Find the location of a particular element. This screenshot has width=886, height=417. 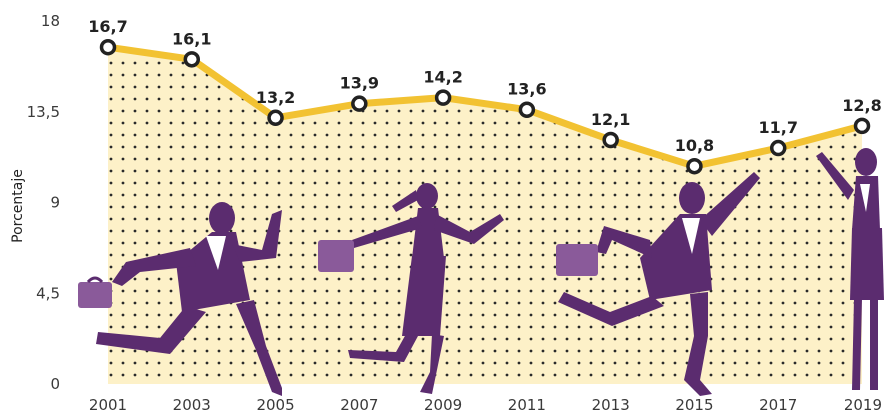

data-label: 16,1 is located at coordinates (191, 38).